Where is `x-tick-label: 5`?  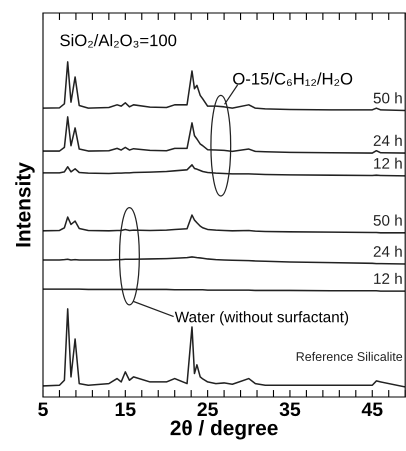
x-tick-label: 5 is located at coordinates (43, 409).